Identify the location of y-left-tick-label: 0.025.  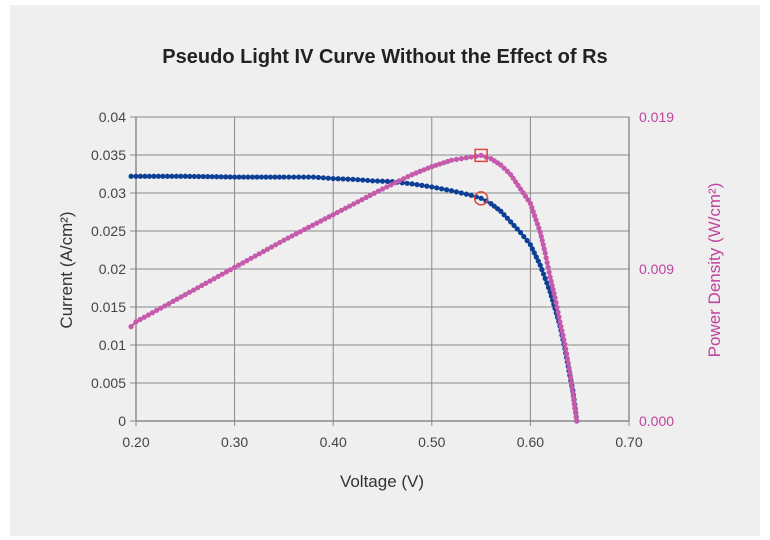
(108, 231).